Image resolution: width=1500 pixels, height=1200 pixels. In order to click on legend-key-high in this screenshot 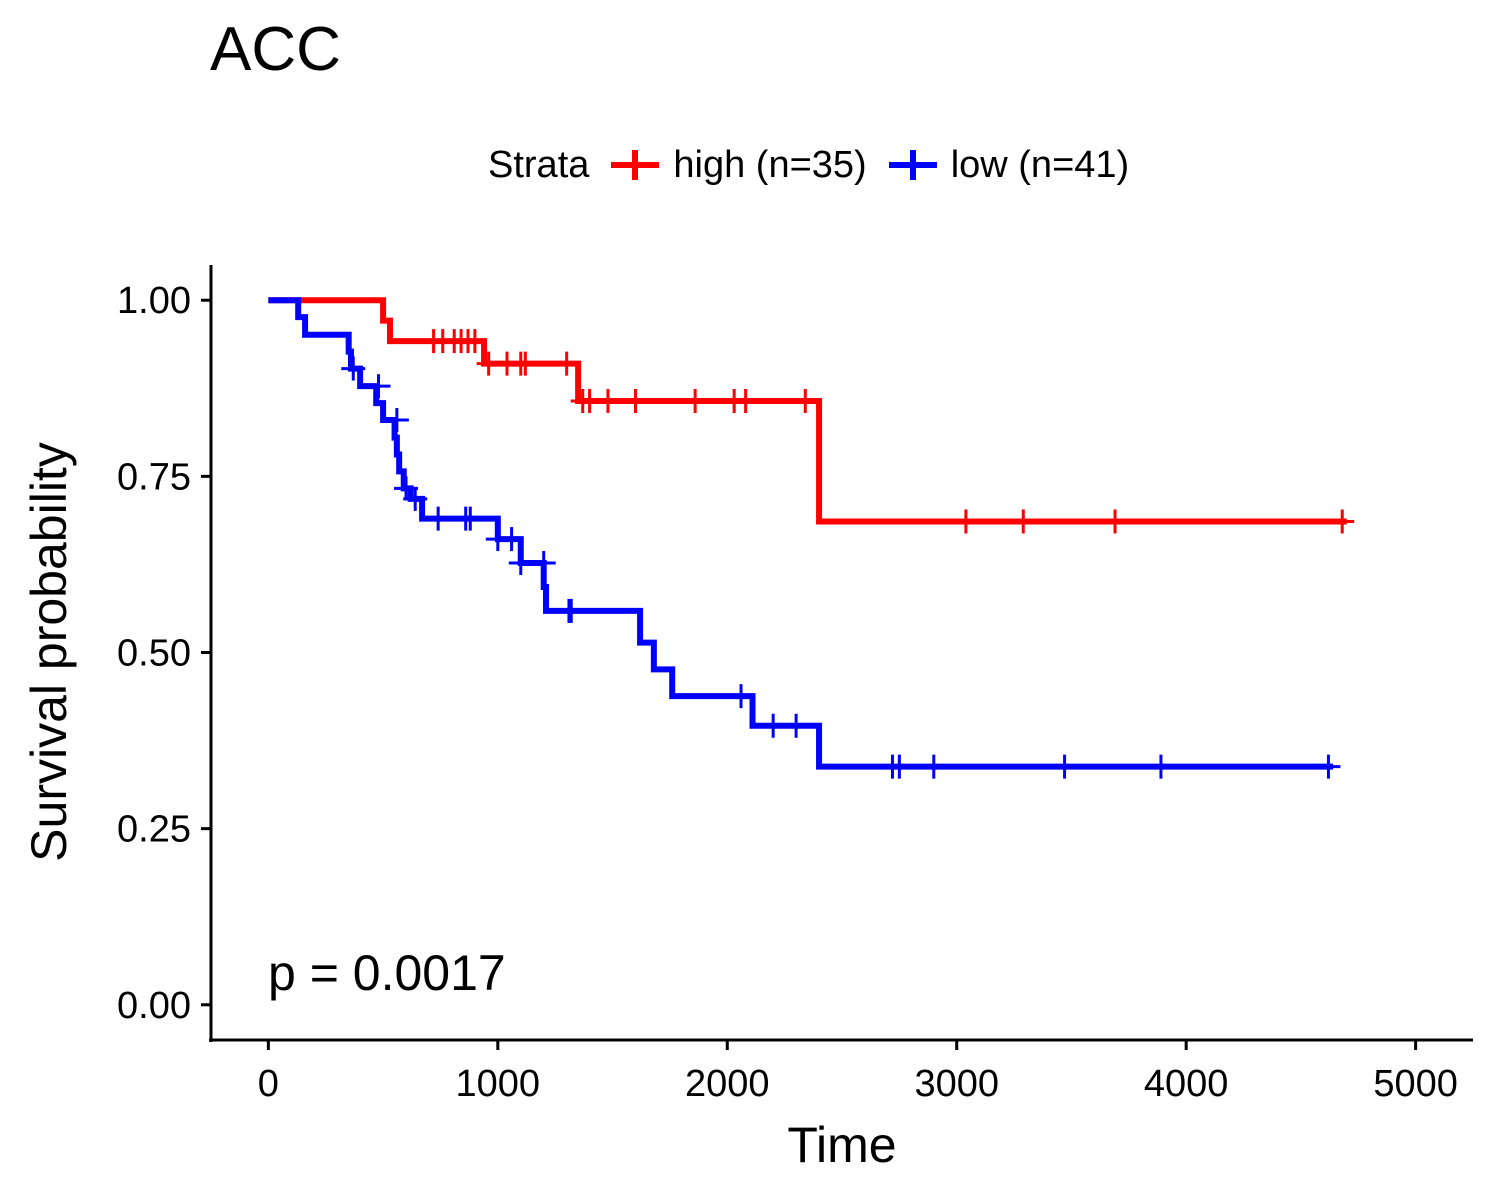, I will do `click(635, 165)`.